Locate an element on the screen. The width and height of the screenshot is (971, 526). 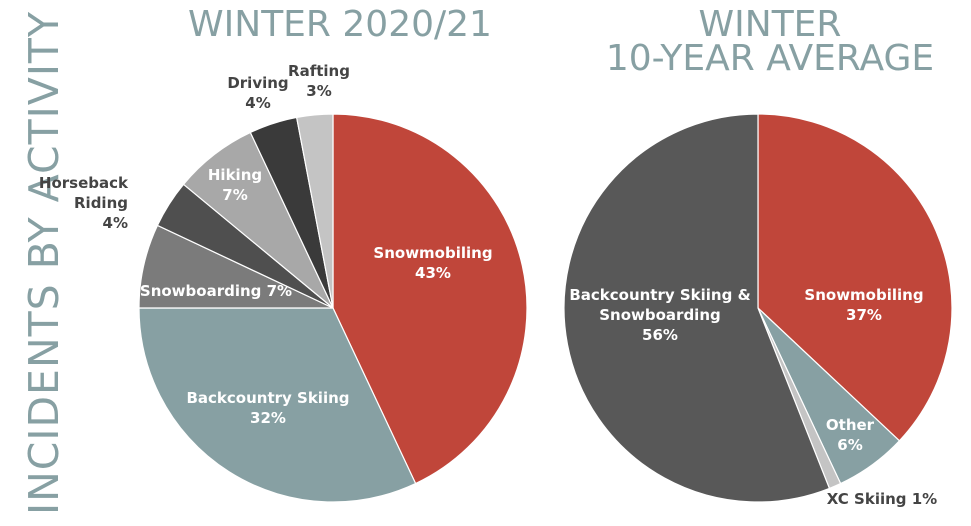
data-label-other: Other 6% is located at coordinates (850, 435).